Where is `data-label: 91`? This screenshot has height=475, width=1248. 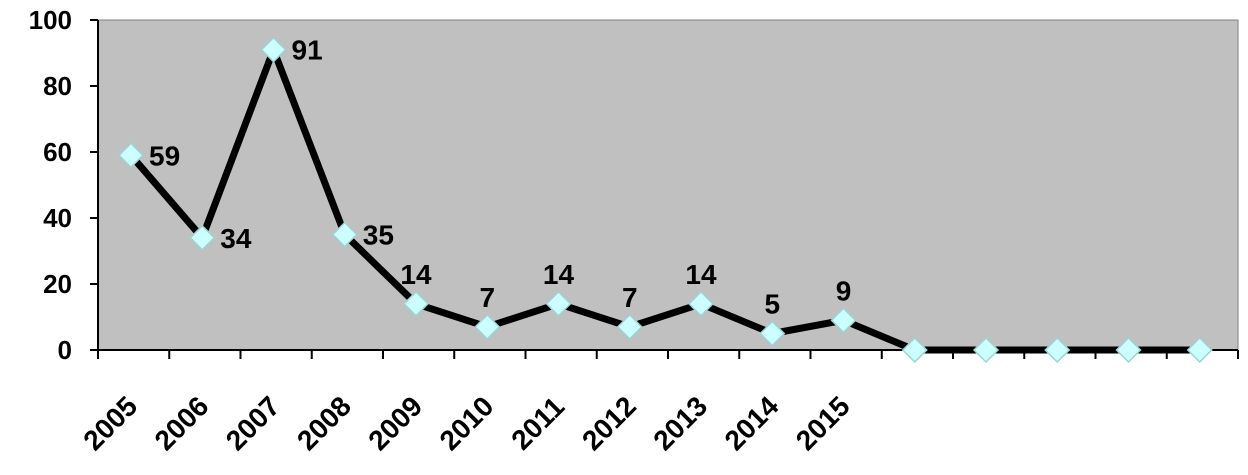 data-label: 91 is located at coordinates (307, 50).